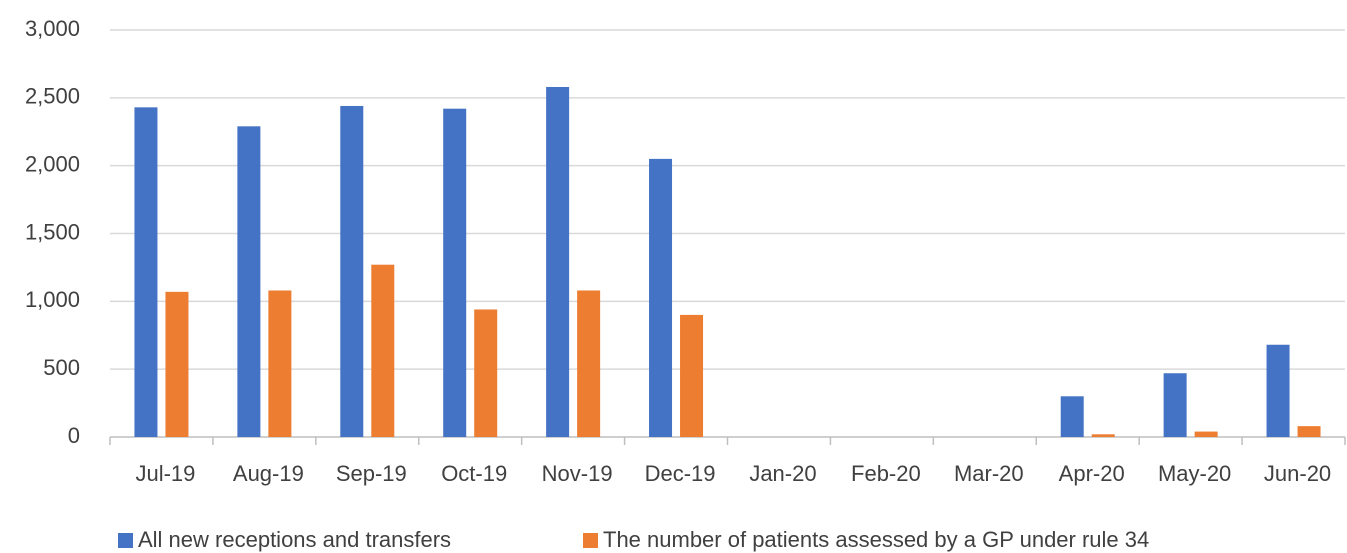  Describe the element at coordinates (1092, 473) in the screenshot. I see `x-tick-label: Apr-20` at that location.